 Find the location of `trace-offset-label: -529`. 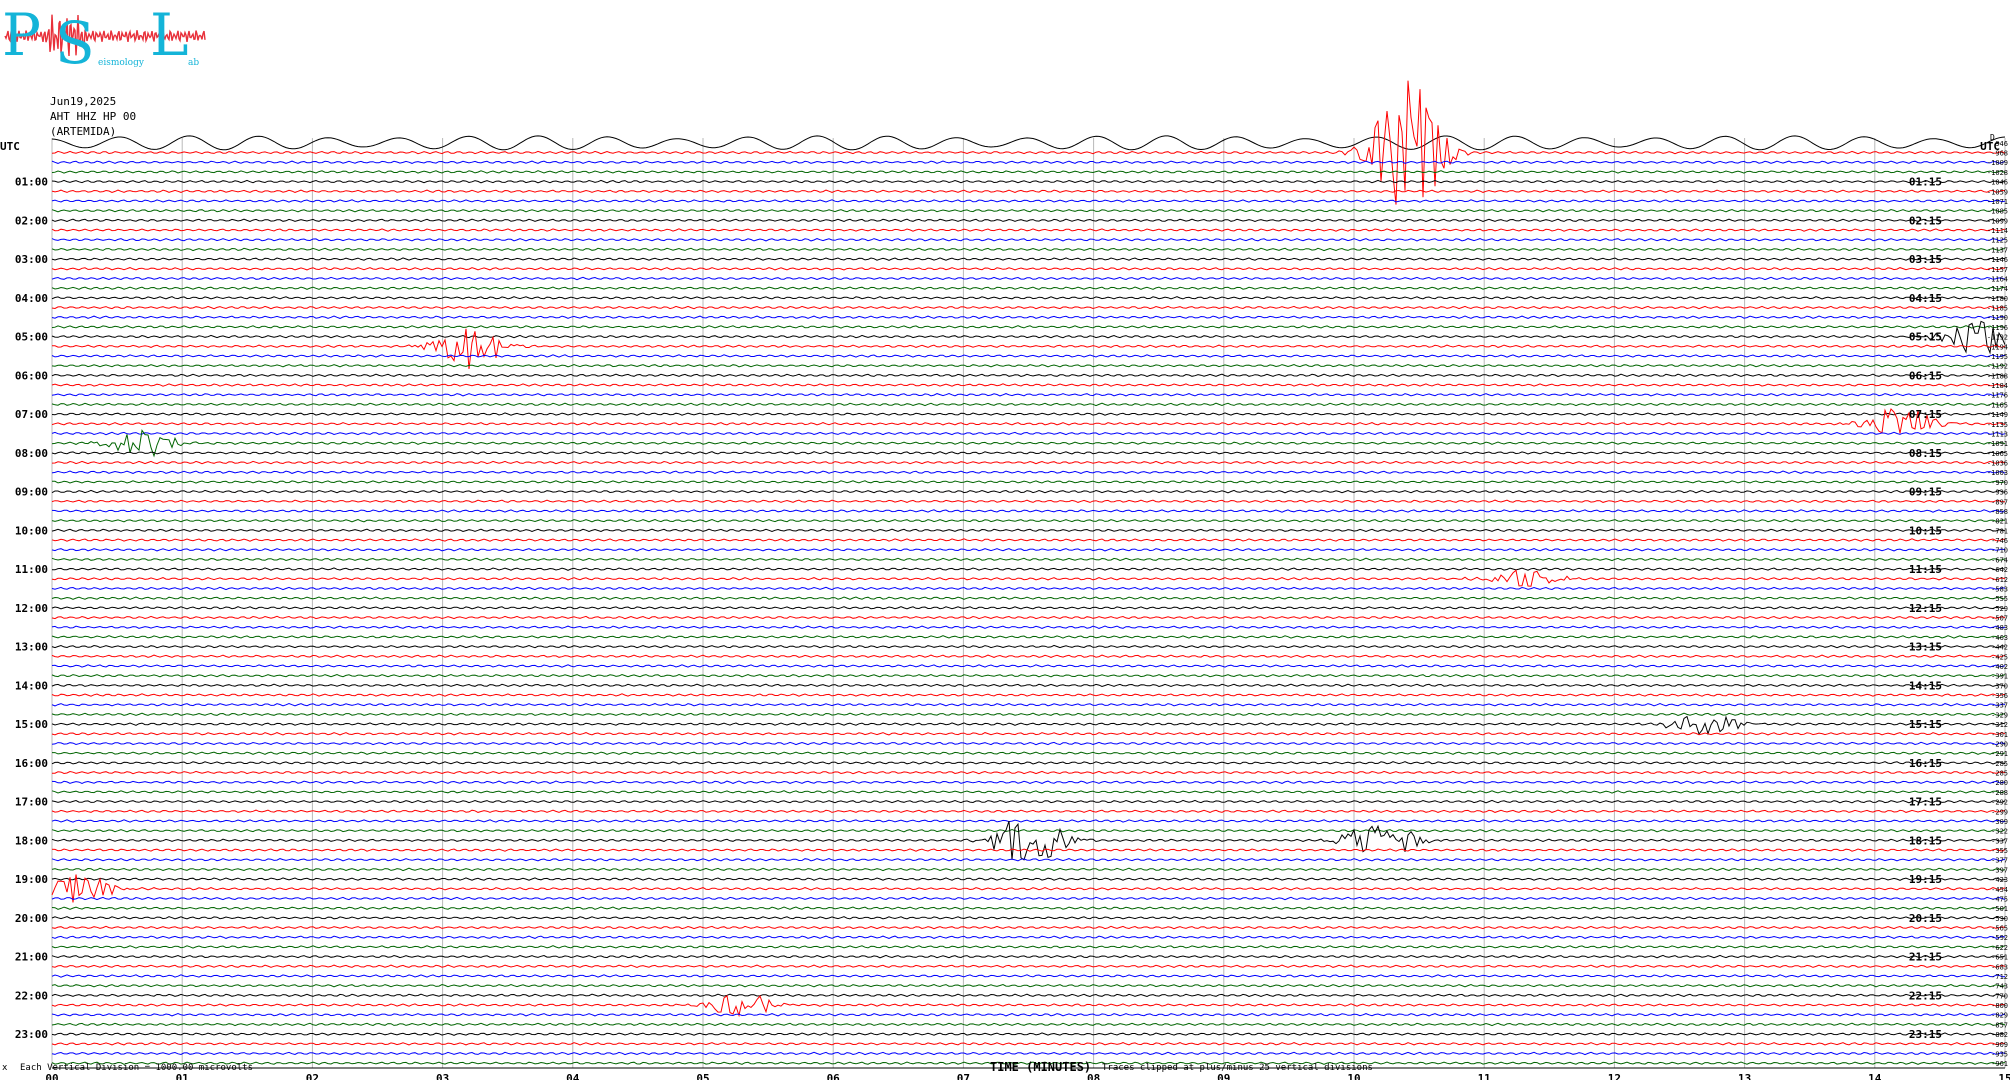

trace-offset-label: -529 is located at coordinates (1999, 609).